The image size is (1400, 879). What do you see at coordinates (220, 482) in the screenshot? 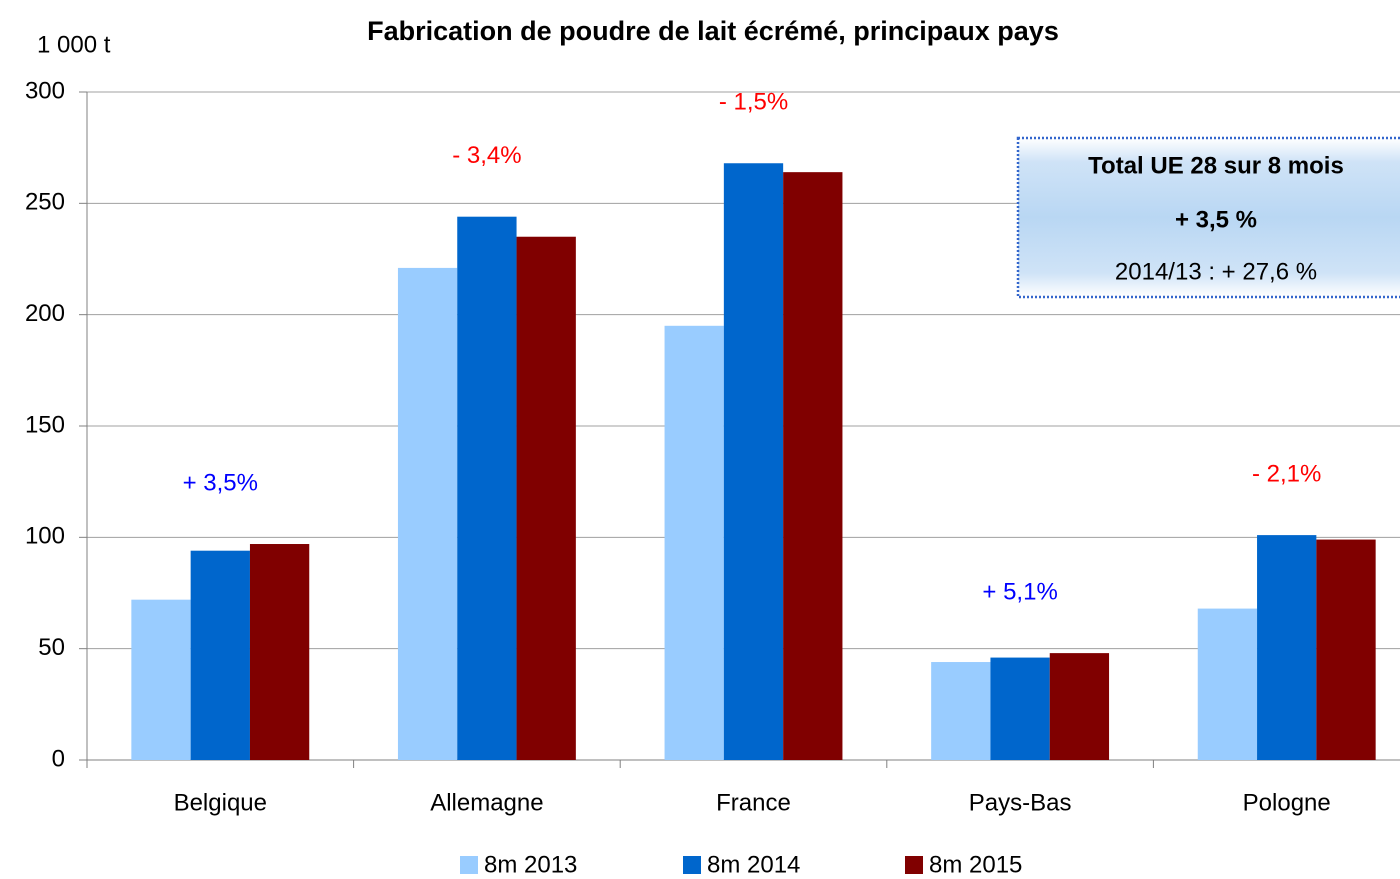
I see `annotation: + 3,5%` at bounding box center [220, 482].